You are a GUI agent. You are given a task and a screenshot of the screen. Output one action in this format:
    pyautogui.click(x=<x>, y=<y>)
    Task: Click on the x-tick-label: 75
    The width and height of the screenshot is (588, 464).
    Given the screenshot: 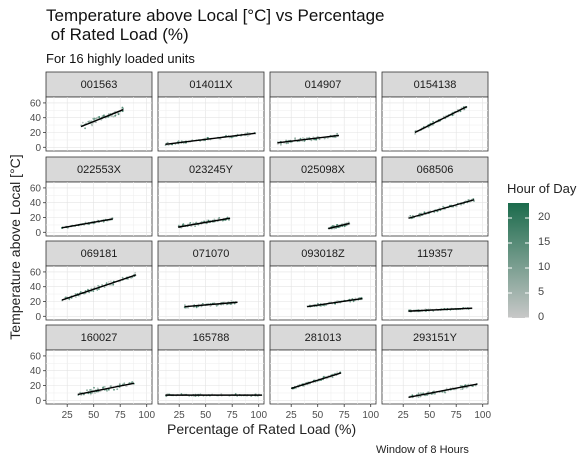 What is the action you would take?
    pyautogui.click(x=233, y=415)
    